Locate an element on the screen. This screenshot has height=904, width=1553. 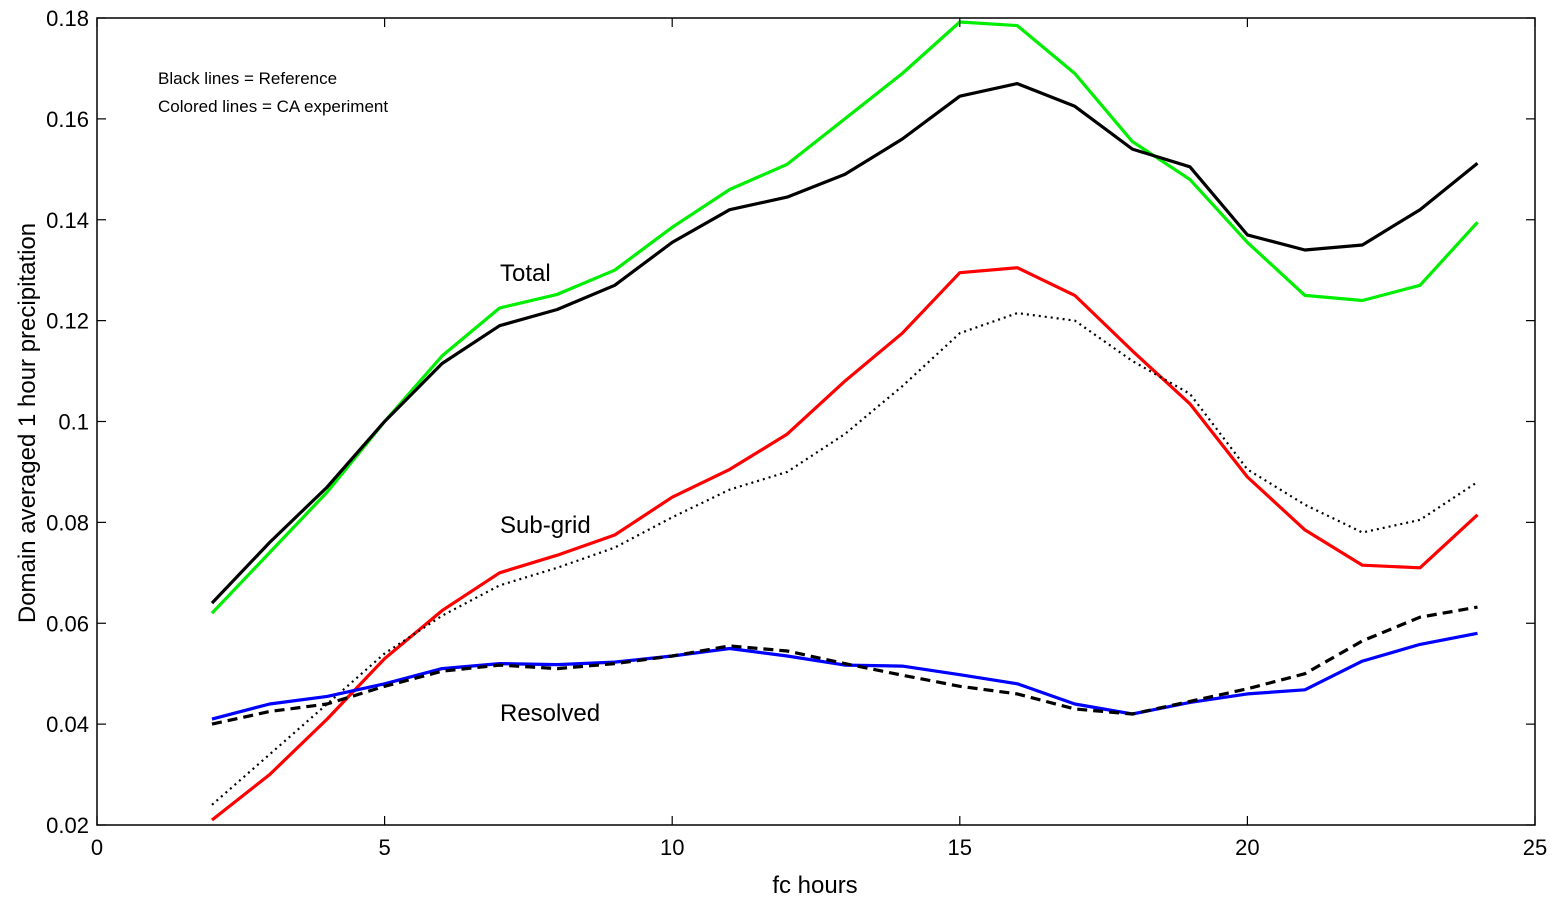
y-tick-label: 0.12 is located at coordinates (67, 321).